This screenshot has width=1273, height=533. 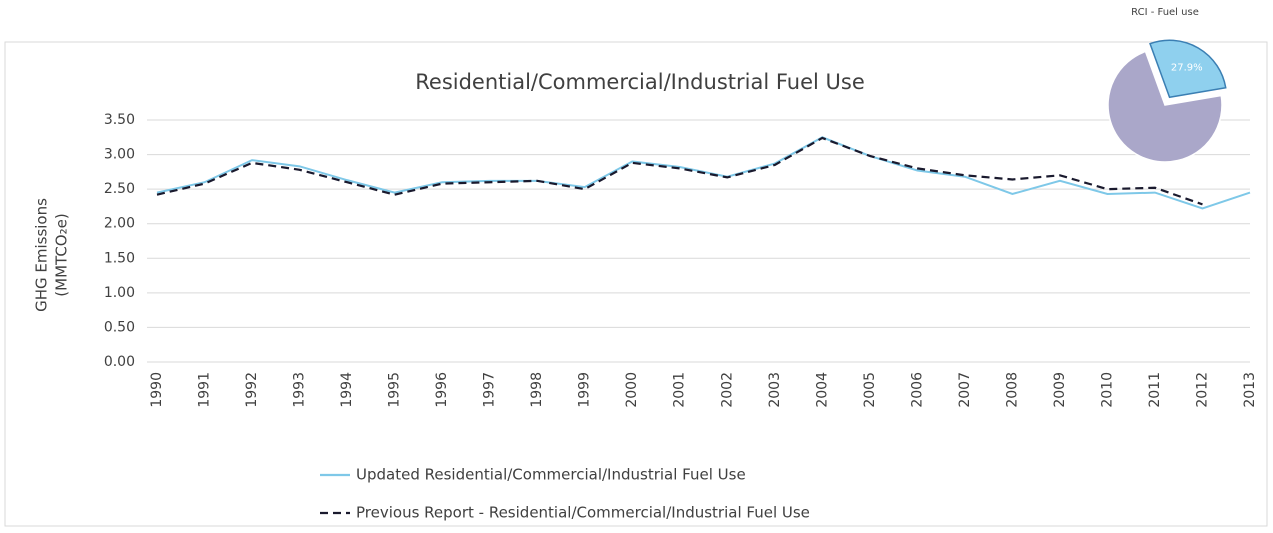 What do you see at coordinates (537, 390) in the screenshot?
I see `x-tick-label: 1998` at bounding box center [537, 390].